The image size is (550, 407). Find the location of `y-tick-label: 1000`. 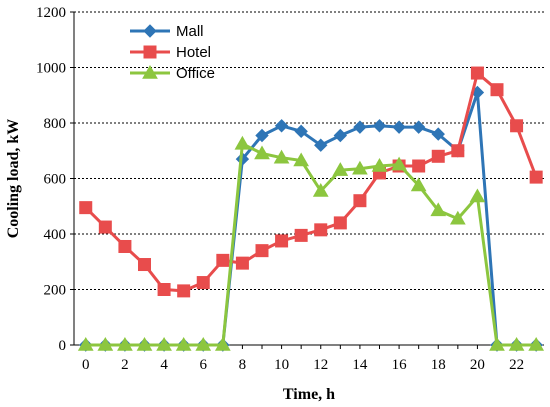

y-tick-label: 1000 is located at coordinates (51, 69).